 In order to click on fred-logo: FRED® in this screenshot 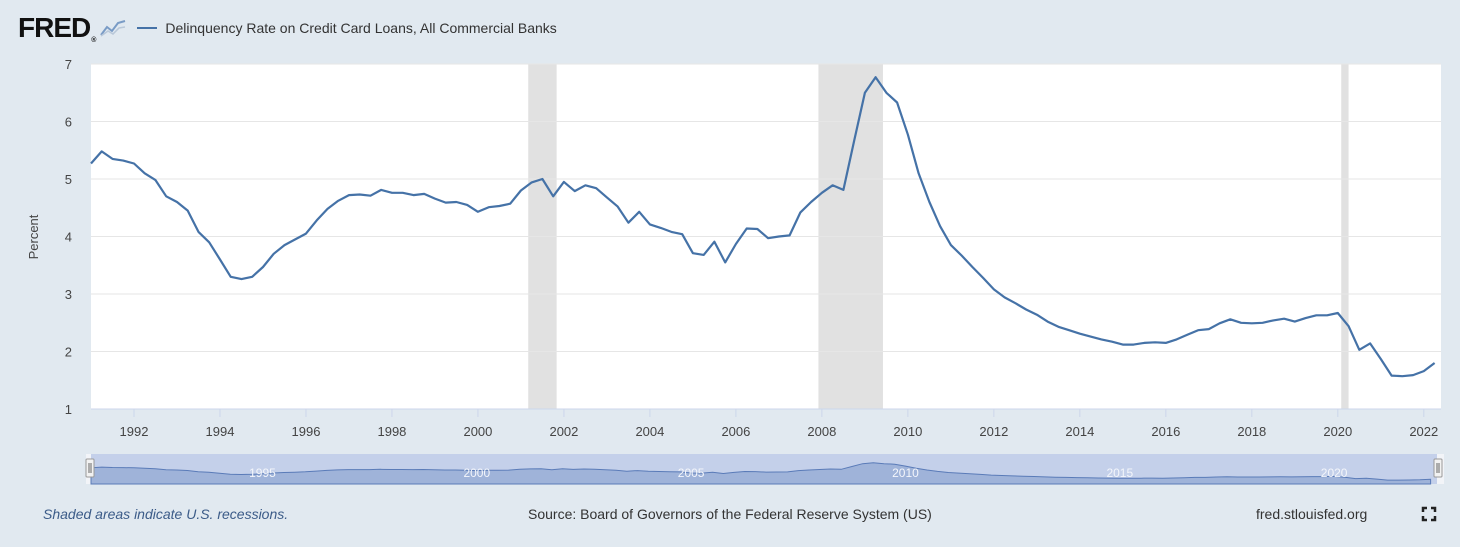, I will do `click(57, 28)`.